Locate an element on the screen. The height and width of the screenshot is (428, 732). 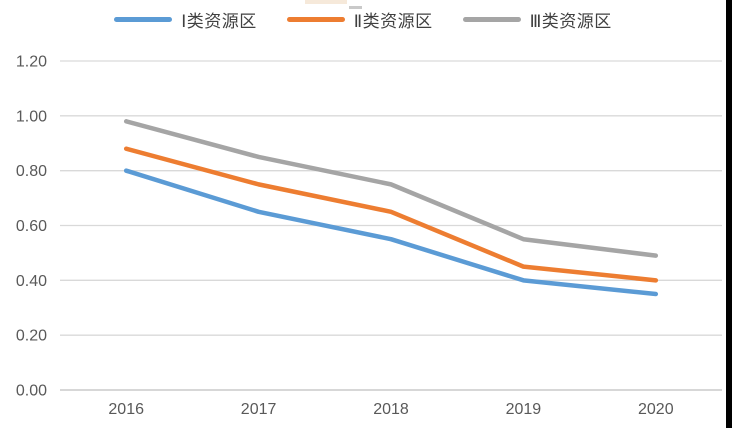
chart-legend: Ⅰ类资源区 Ⅱ类资源区 Ⅲ类资源区 is located at coordinates (363, 19).